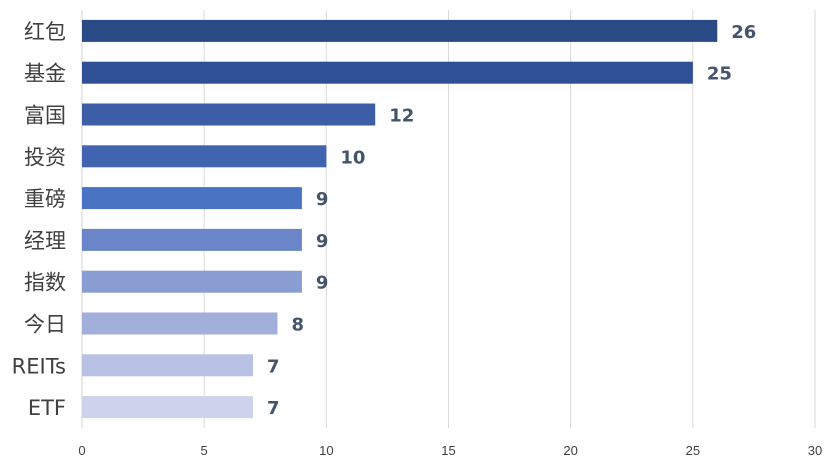 This screenshot has height=464, width=828. Describe the element at coordinates (45, 116) in the screenshot. I see `category-label: 富国` at that location.